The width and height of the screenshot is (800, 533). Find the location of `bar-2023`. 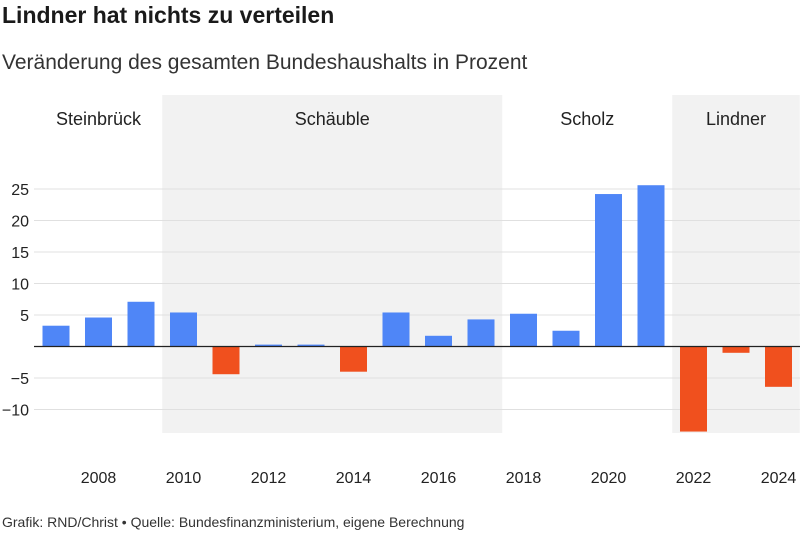

bar-2023 is located at coordinates (736, 349).